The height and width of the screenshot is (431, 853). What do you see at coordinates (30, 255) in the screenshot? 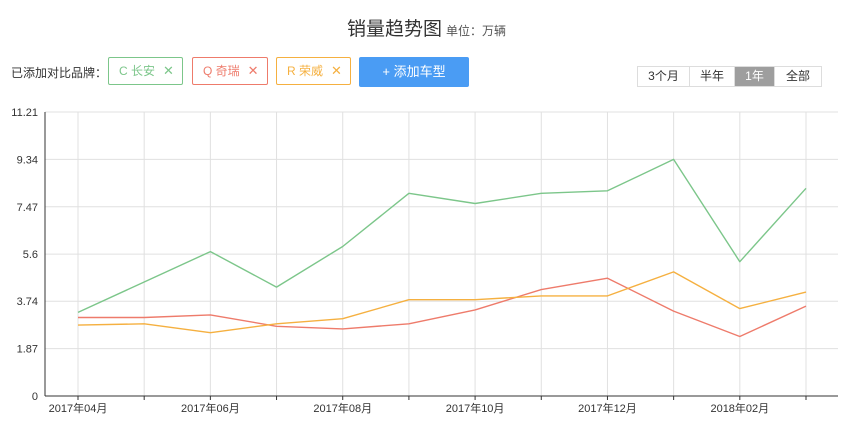
I see `y-tick-label: 5.6` at bounding box center [30, 255].